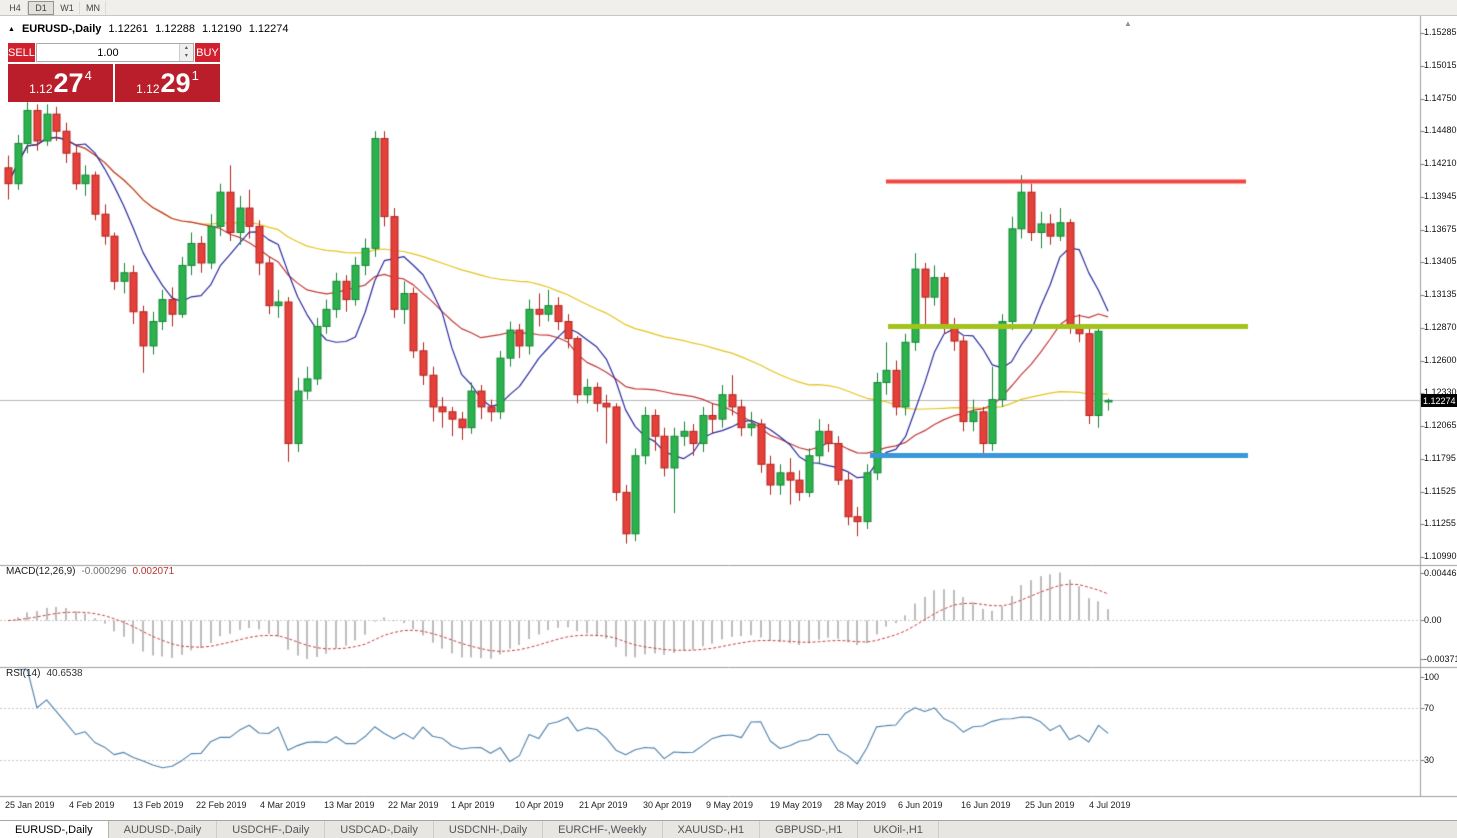 Image resolution: width=1457 pixels, height=838 pixels. What do you see at coordinates (23, 673) in the screenshot?
I see `rsi-title: RSI(14)` at bounding box center [23, 673].